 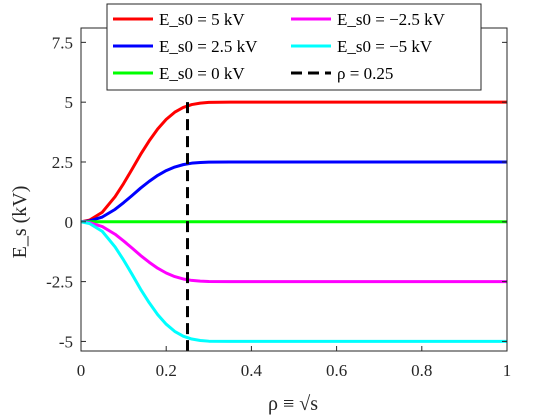 What do you see at coordinates (62, 162) in the screenshot?
I see `y-tick-label: 2.5` at bounding box center [62, 162].